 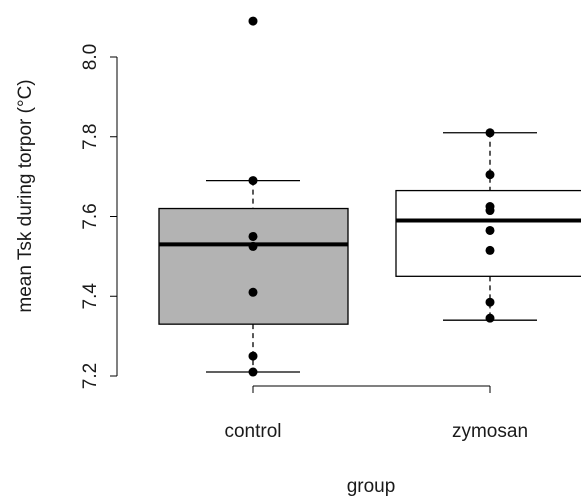 What do you see at coordinates (90, 57) in the screenshot?
I see `y-tick-label: 8.0` at bounding box center [90, 57].